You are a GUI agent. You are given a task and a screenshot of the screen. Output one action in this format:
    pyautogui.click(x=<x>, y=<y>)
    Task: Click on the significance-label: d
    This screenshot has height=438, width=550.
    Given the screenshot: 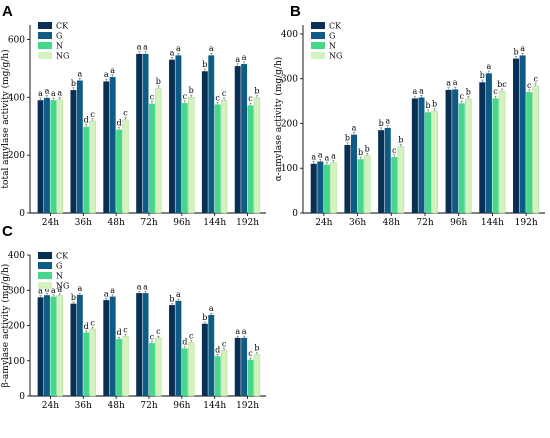 What is the action you would take?
    pyautogui.click(x=119, y=122)
    